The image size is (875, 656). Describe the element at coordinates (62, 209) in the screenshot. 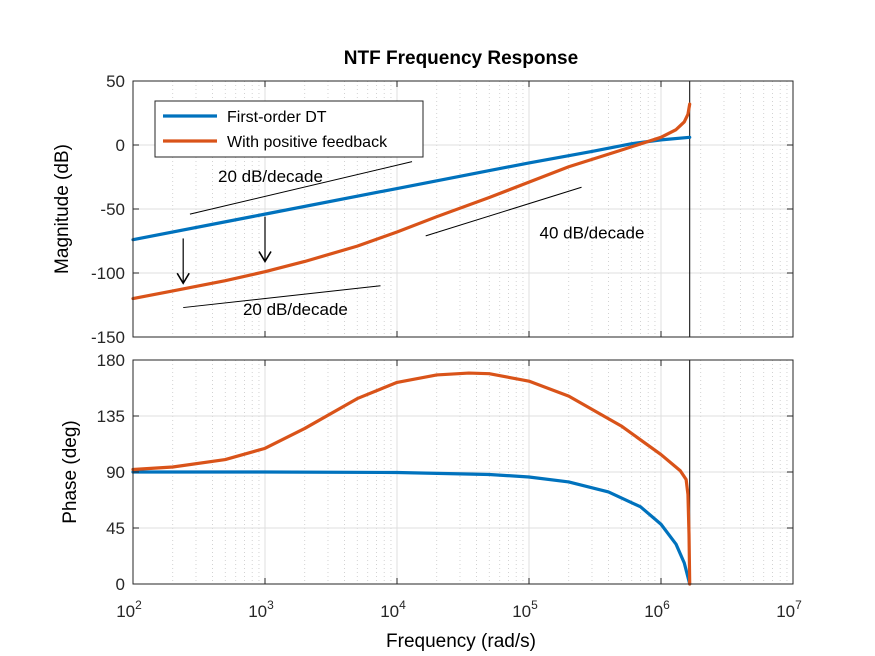

I see `magnitude-y-axis-label: Magnitude (dB)` at that location.